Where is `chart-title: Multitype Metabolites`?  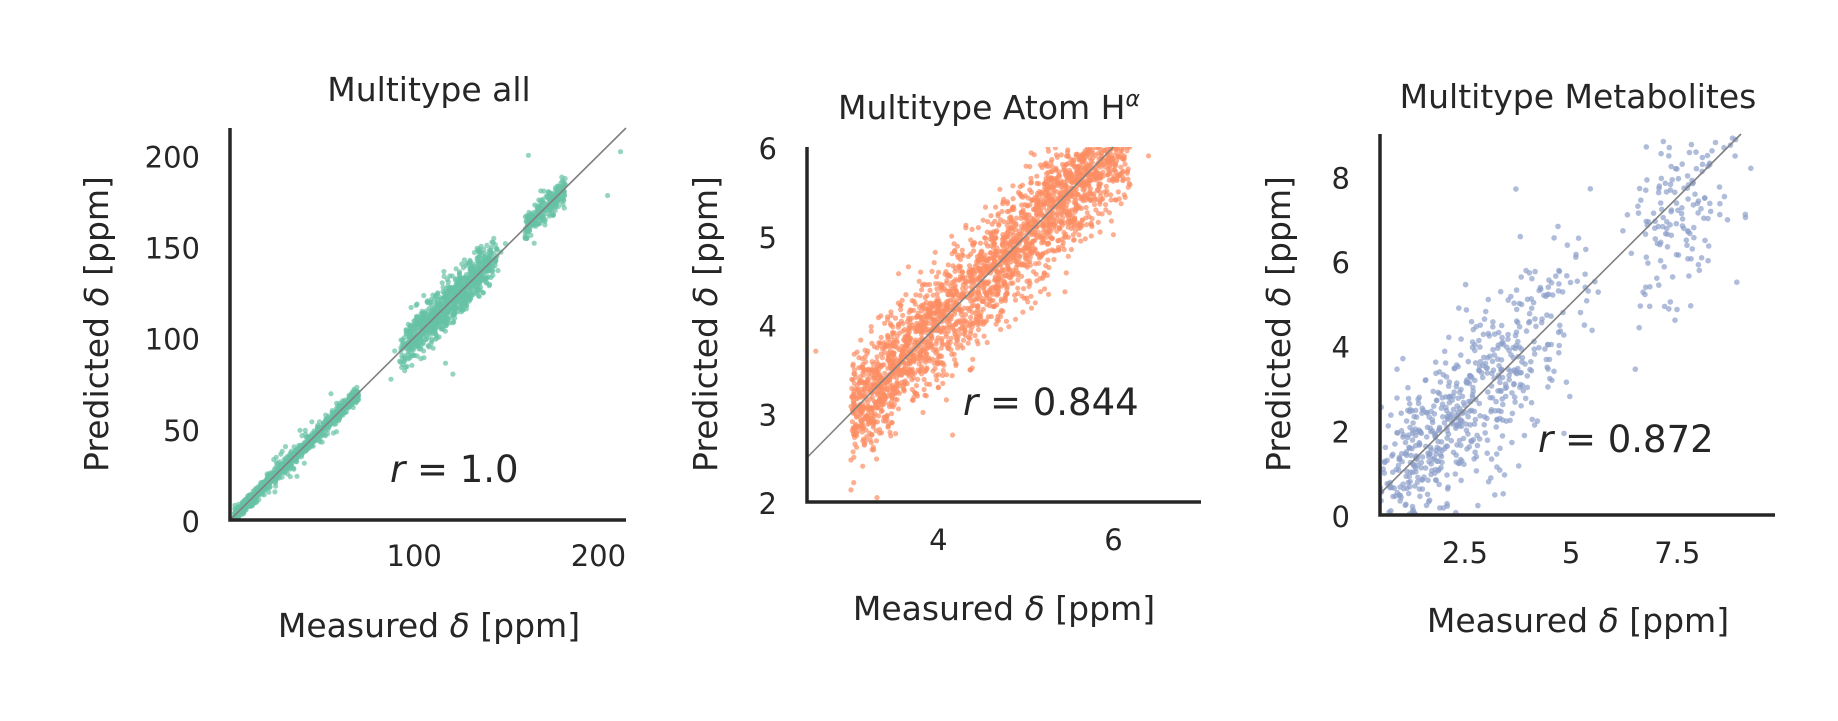
chart-title: Multitype Metabolites is located at coordinates (1578, 96).